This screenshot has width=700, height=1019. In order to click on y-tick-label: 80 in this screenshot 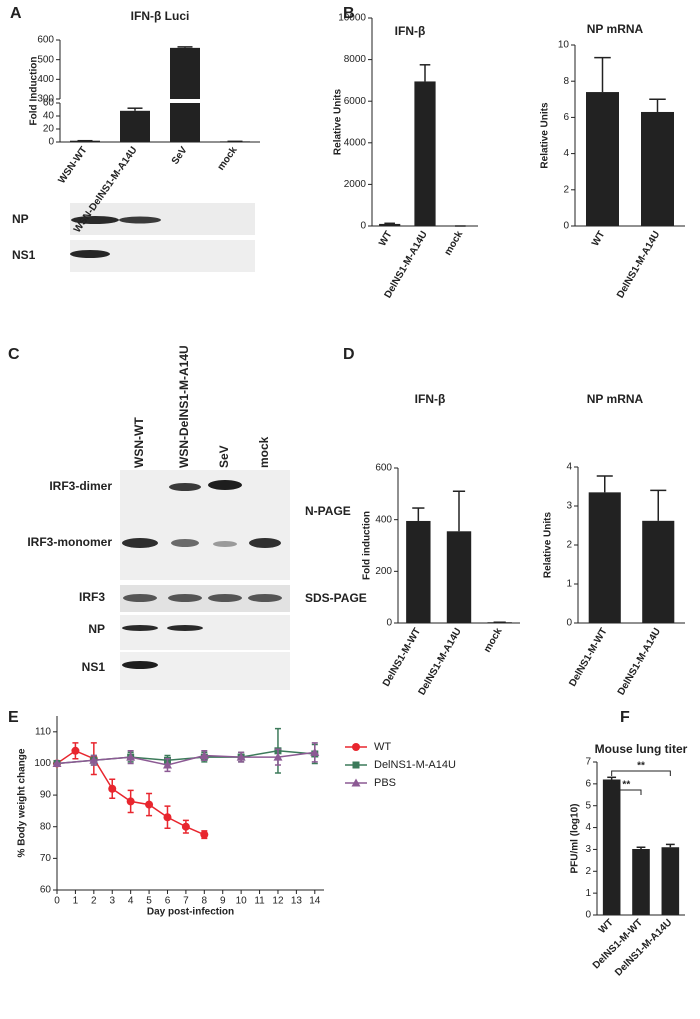, I will do `click(46, 826)`.